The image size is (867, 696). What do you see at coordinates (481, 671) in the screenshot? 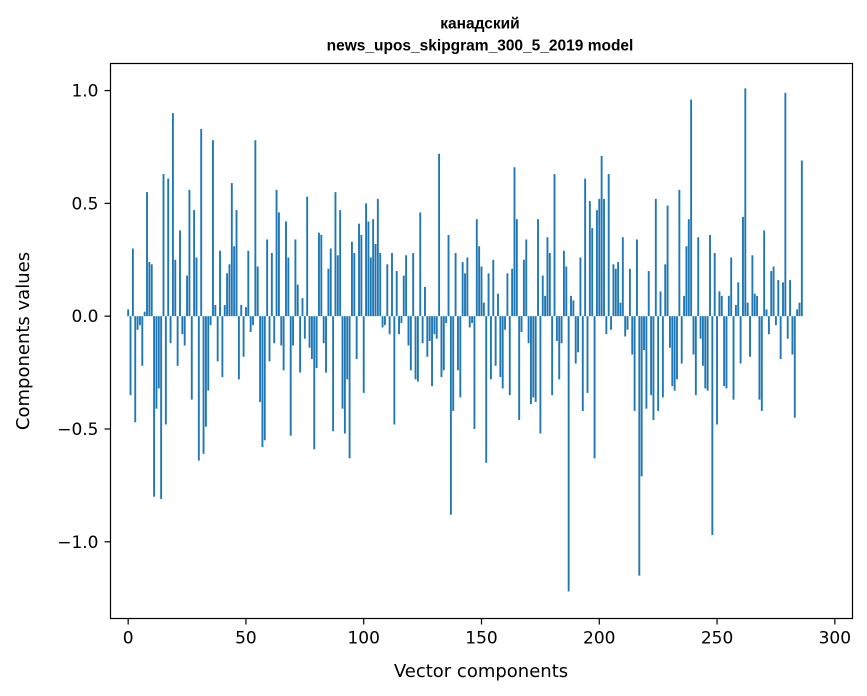
I see `x-axis-label: Vector components` at bounding box center [481, 671].